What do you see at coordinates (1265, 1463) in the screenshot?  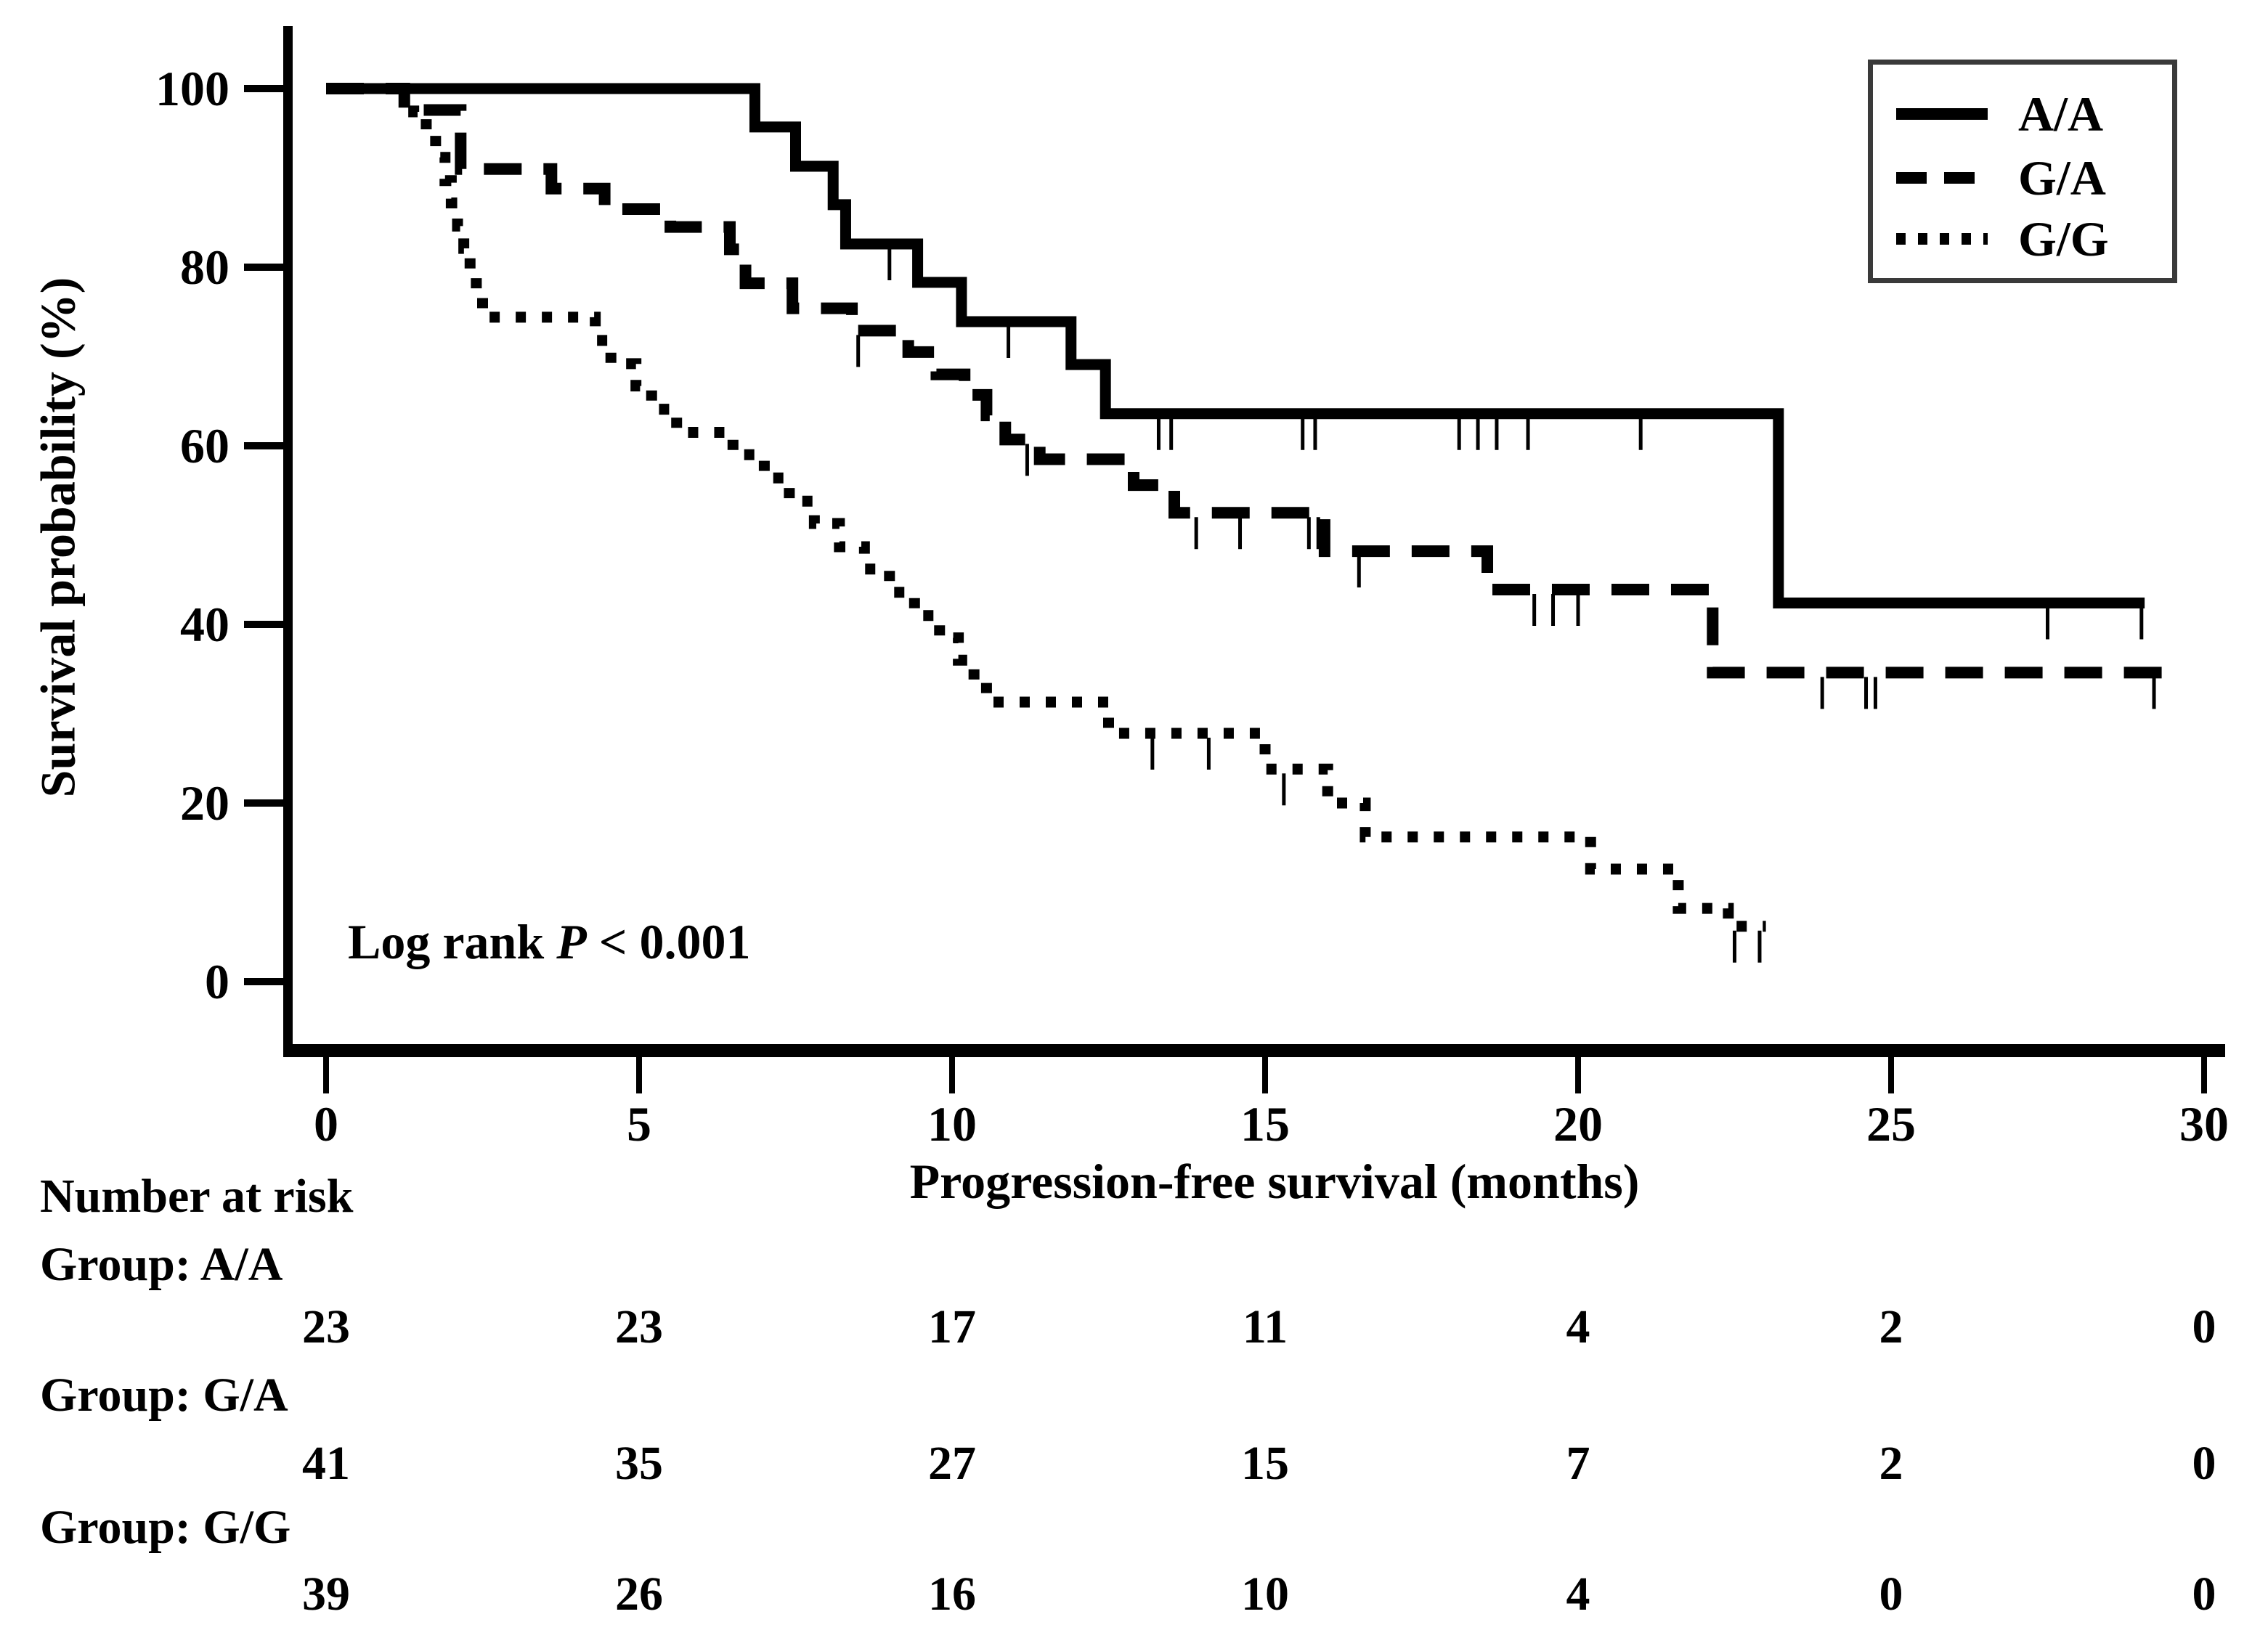 I see `risk-count-ga-t15: 15` at bounding box center [1265, 1463].